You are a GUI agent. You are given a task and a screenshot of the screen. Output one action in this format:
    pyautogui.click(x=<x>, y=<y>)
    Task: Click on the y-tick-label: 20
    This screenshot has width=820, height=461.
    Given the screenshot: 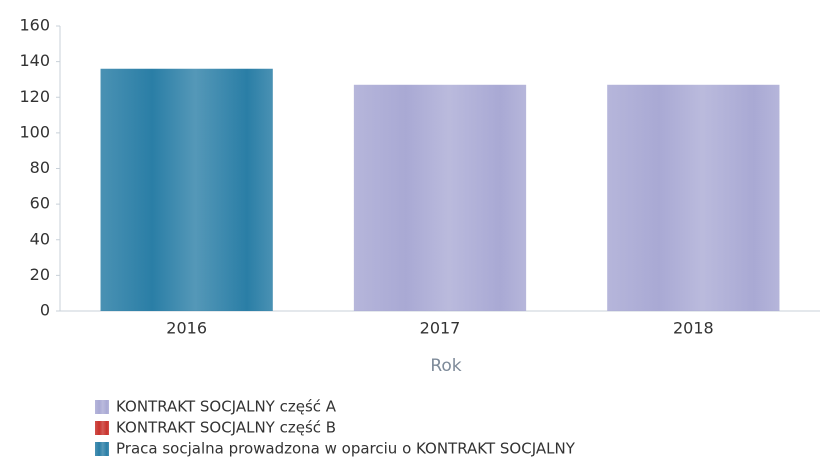 What is the action you would take?
    pyautogui.click(x=40, y=274)
    